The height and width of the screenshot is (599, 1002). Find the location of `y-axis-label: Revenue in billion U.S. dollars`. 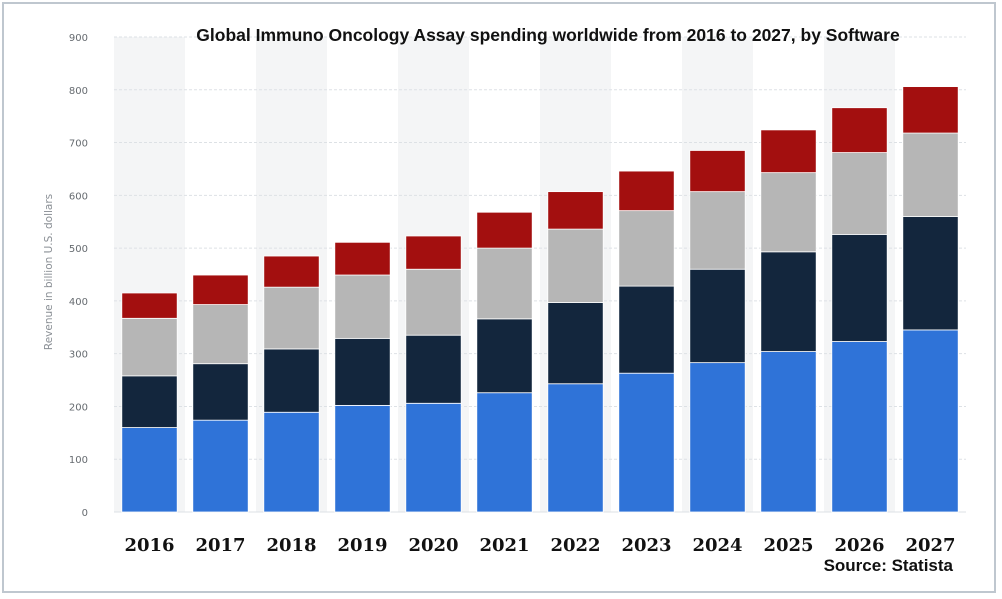

y-axis-label: Revenue in billion U.S. dollars is located at coordinates (49, 272).